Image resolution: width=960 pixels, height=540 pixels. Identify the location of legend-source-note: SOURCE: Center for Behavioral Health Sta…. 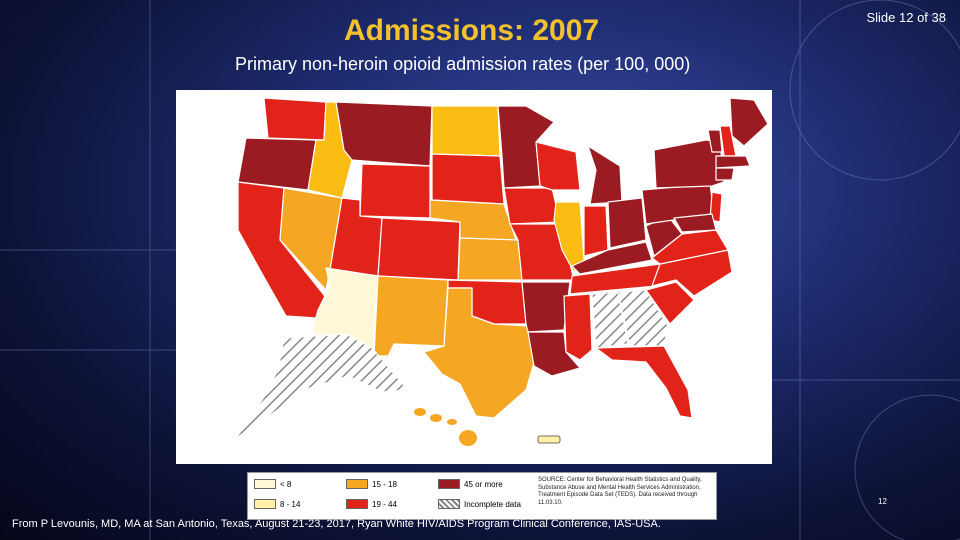
(620, 491).